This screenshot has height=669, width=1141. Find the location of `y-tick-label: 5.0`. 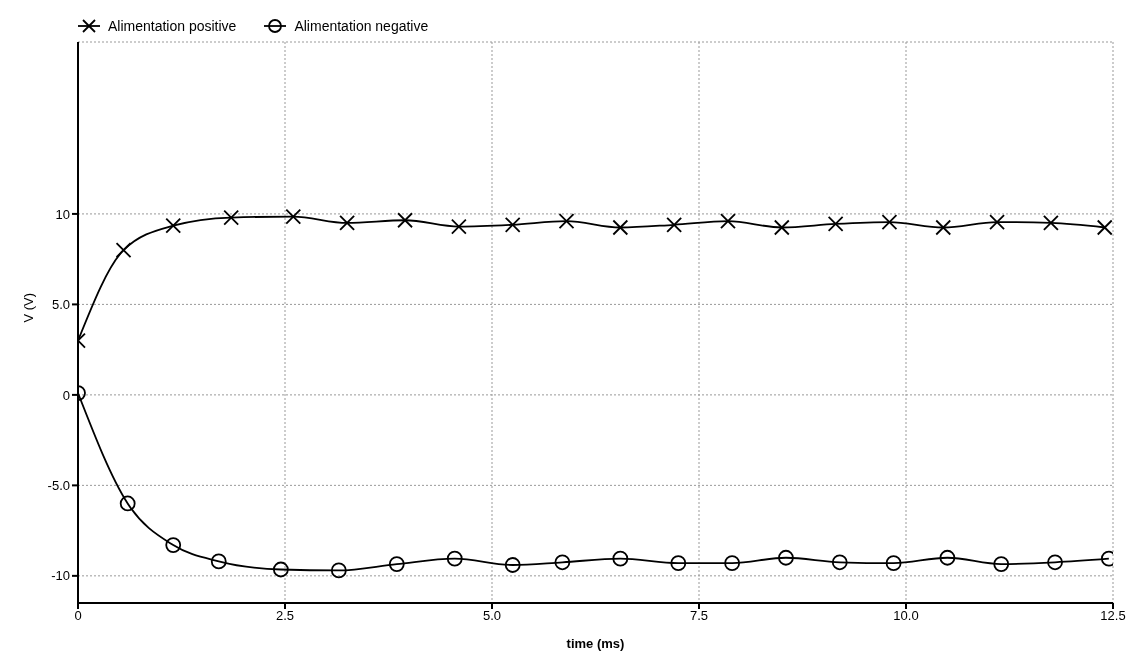

y-tick-label: 5.0 is located at coordinates (60, 305).